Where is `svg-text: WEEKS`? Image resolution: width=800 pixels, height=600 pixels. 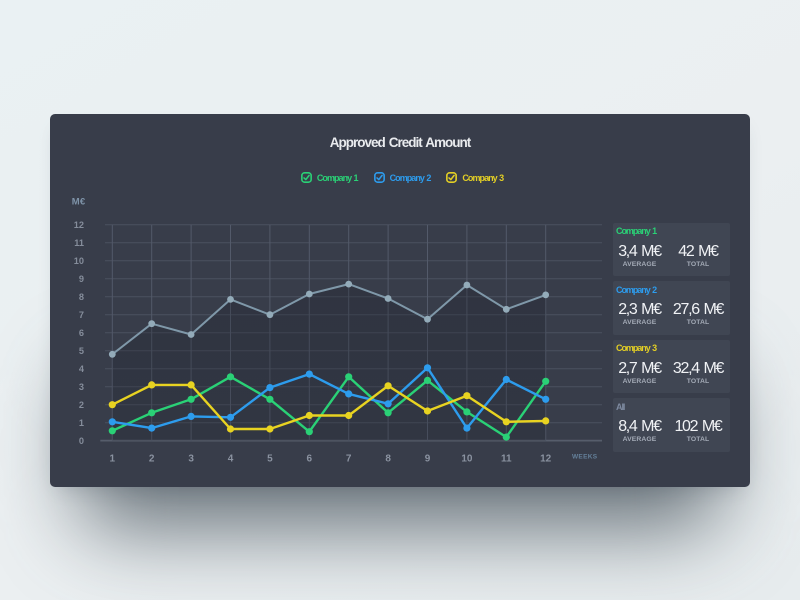 svg-text: WEEKS is located at coordinates (585, 457).